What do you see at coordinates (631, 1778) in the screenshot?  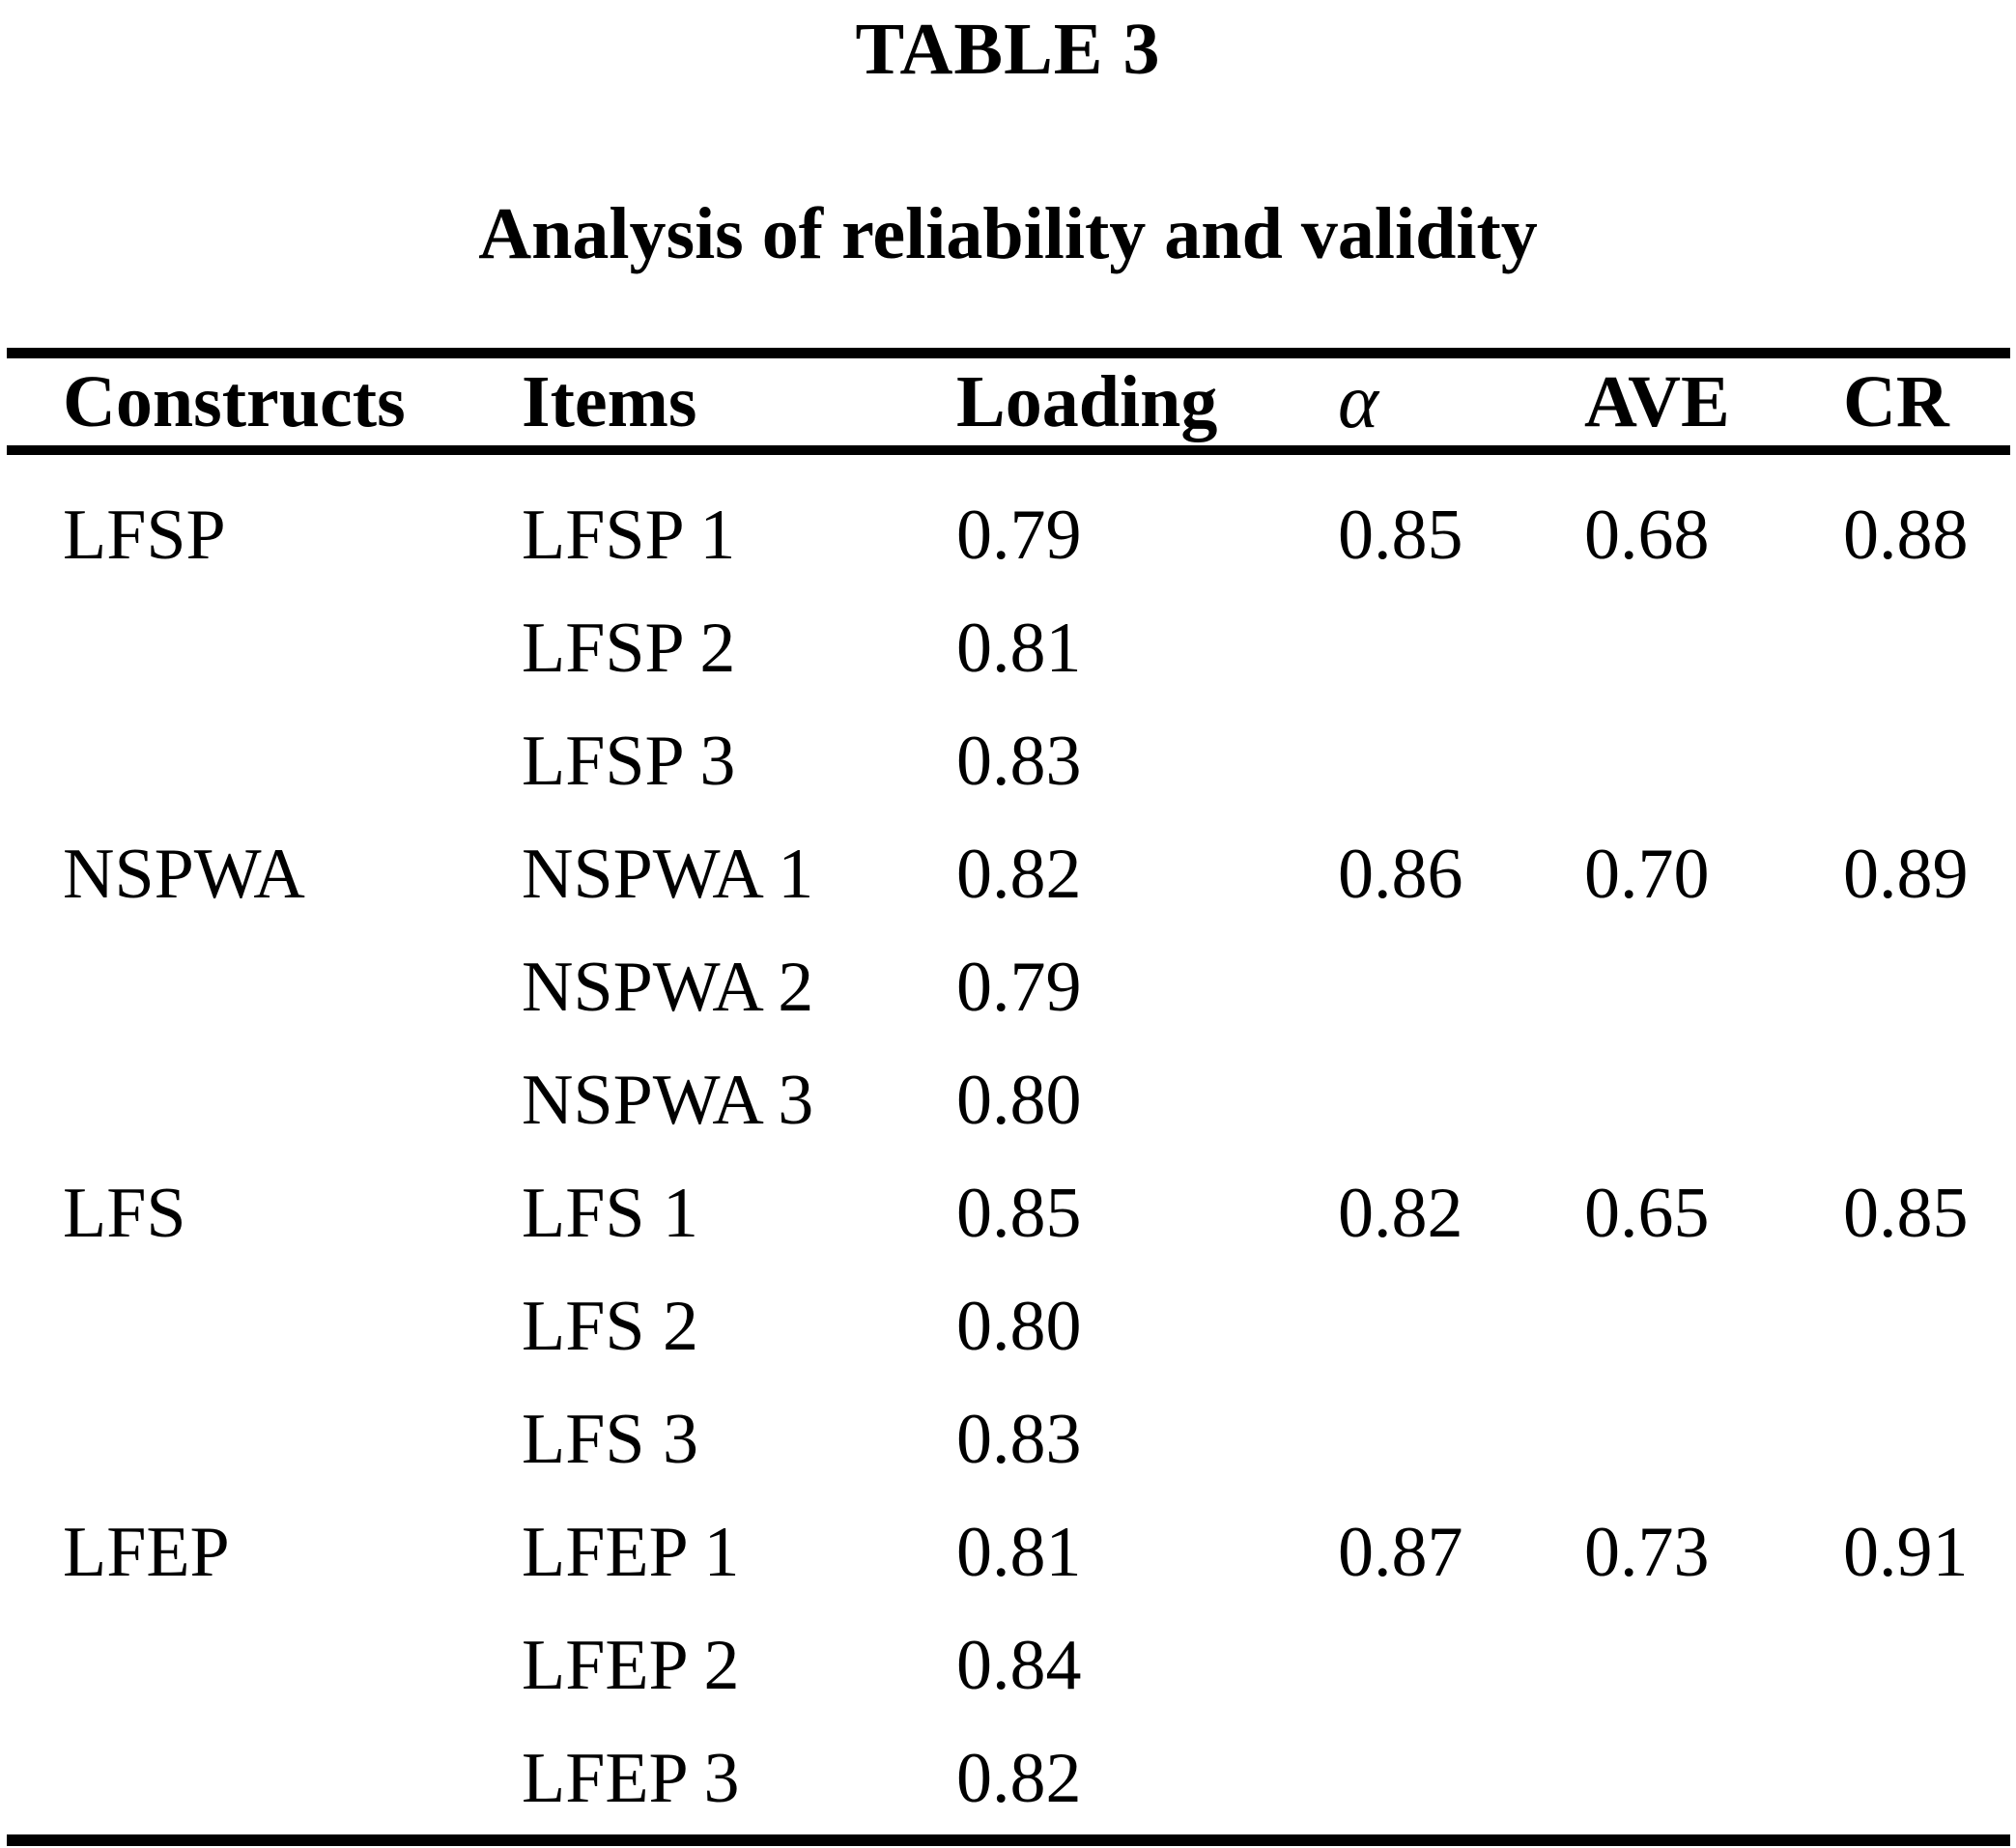 I see `item-cell: LFEP 3` at bounding box center [631, 1778].